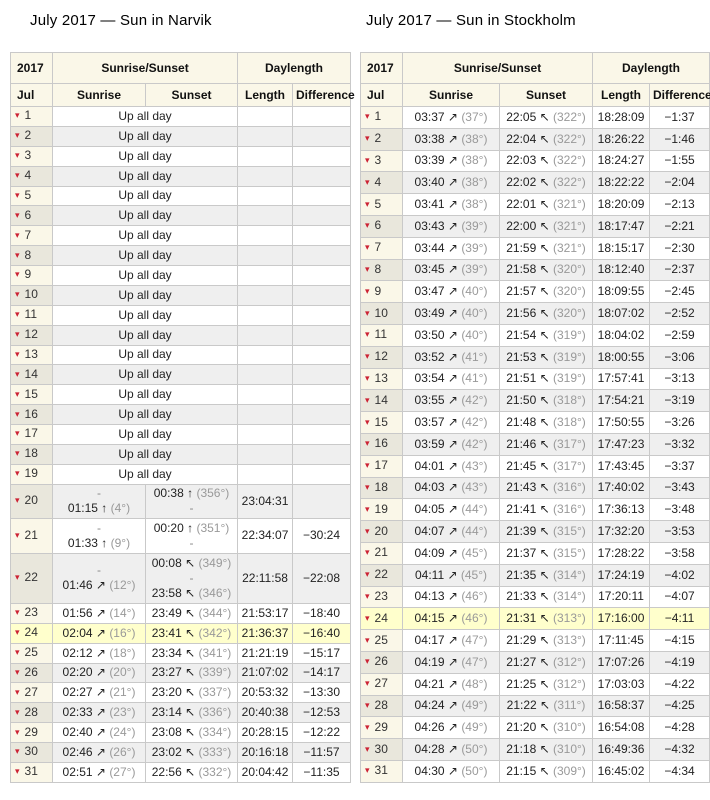 The height and width of the screenshot is (800, 710). I want to click on sun-event-line: -, so click(191, 508).